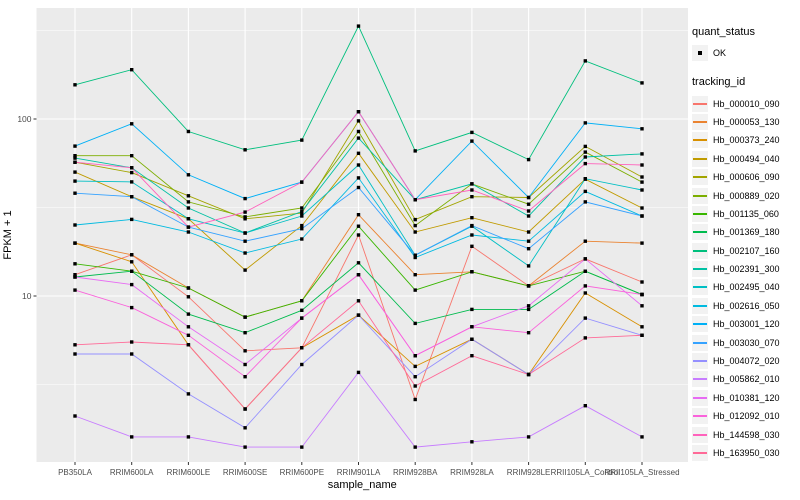 This screenshot has height=500, width=800. I want to click on x-tick-label: RRIM901LA, so click(359, 472).